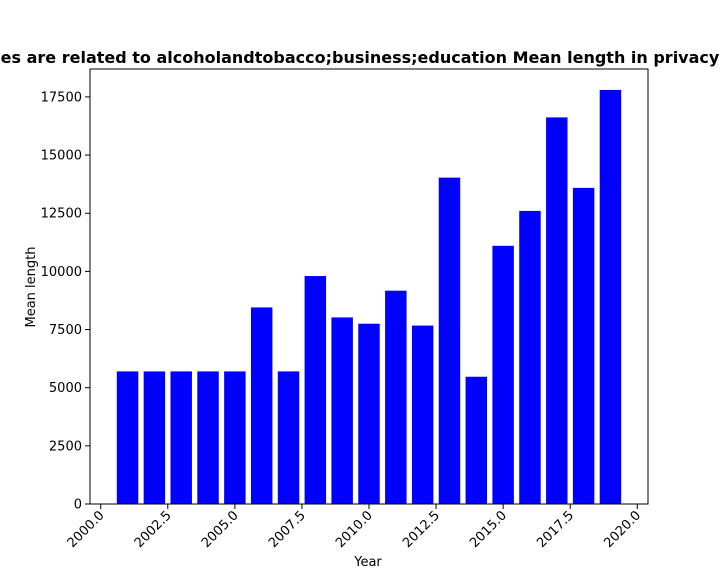 The image size is (720, 576). What do you see at coordinates (622, 529) in the screenshot?
I see `x-tick-label: 2020.0` at bounding box center [622, 529].